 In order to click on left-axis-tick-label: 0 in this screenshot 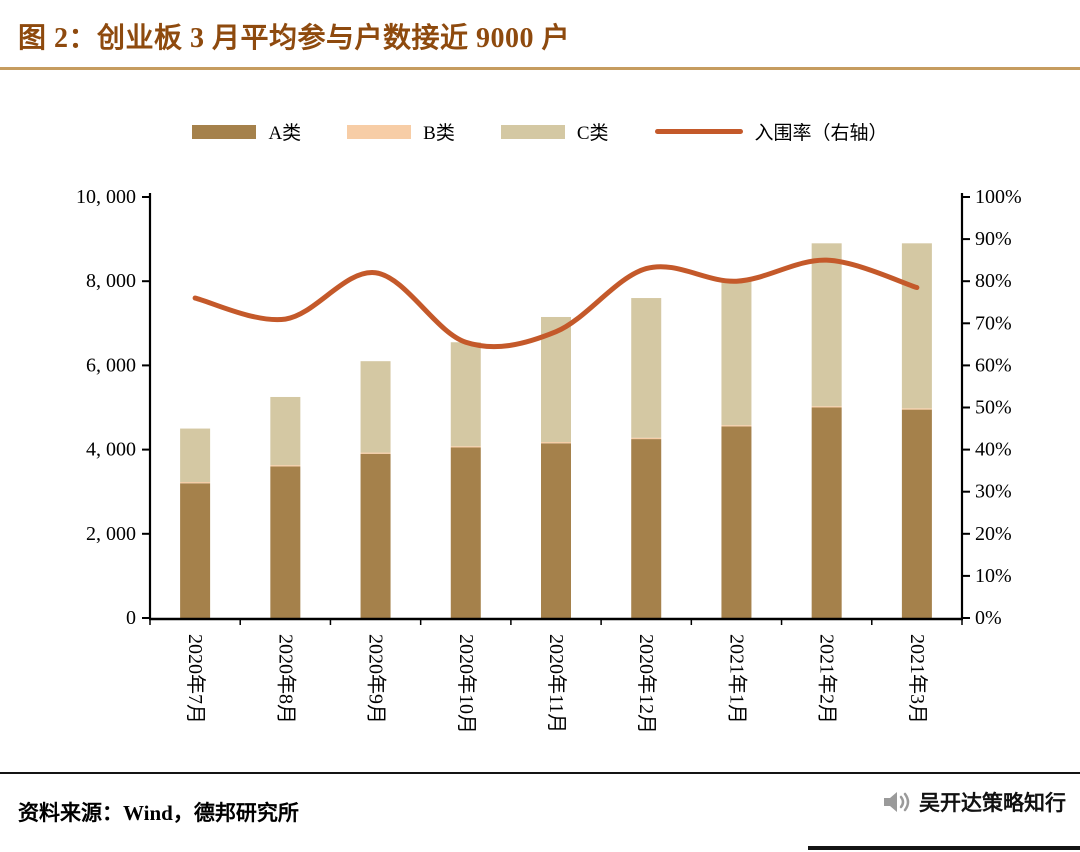, I will do `click(131, 618)`.